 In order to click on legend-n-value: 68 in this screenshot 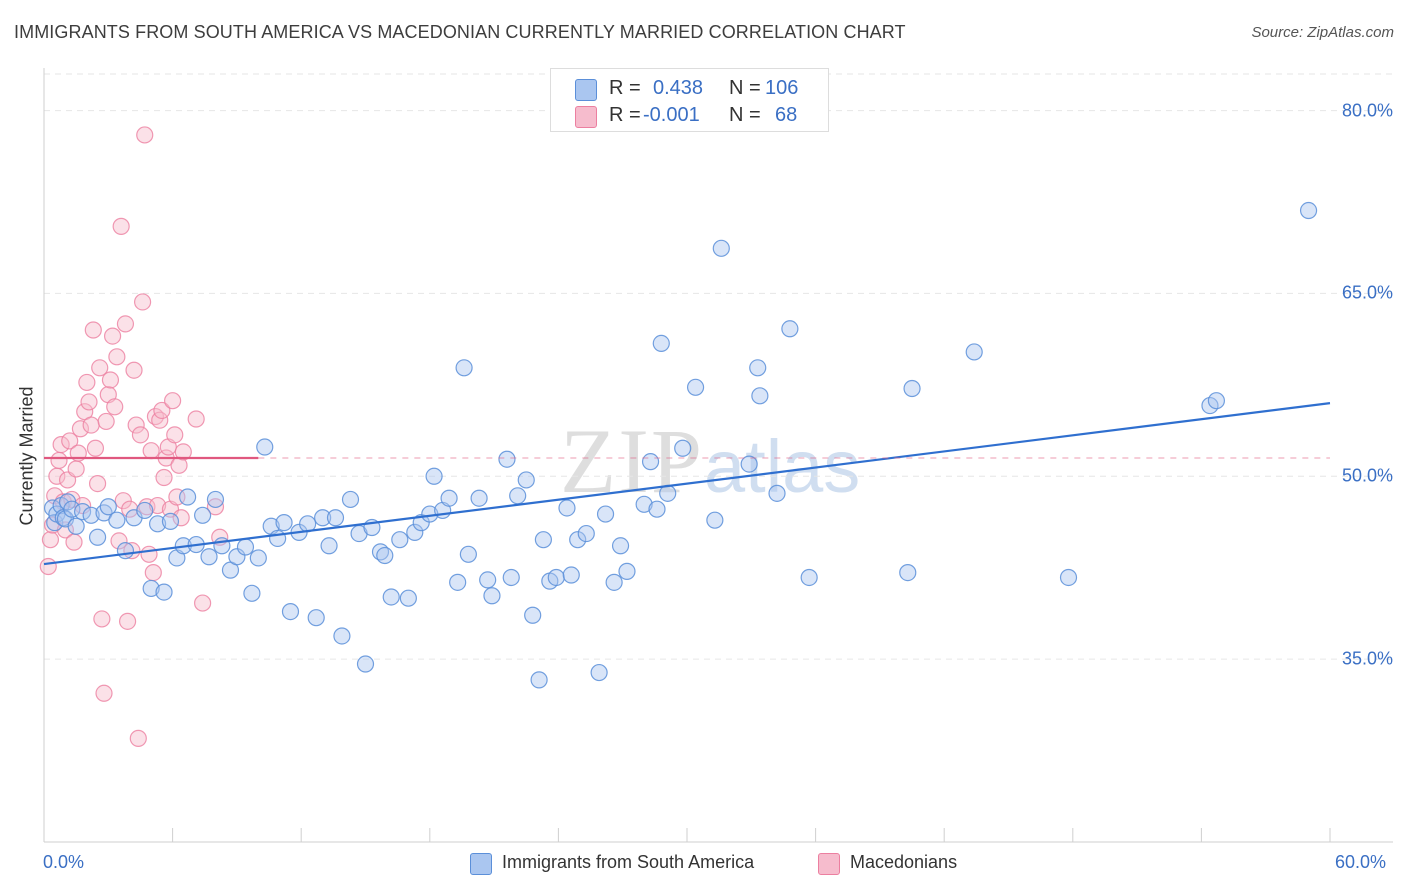, I will do `click(786, 115)`.